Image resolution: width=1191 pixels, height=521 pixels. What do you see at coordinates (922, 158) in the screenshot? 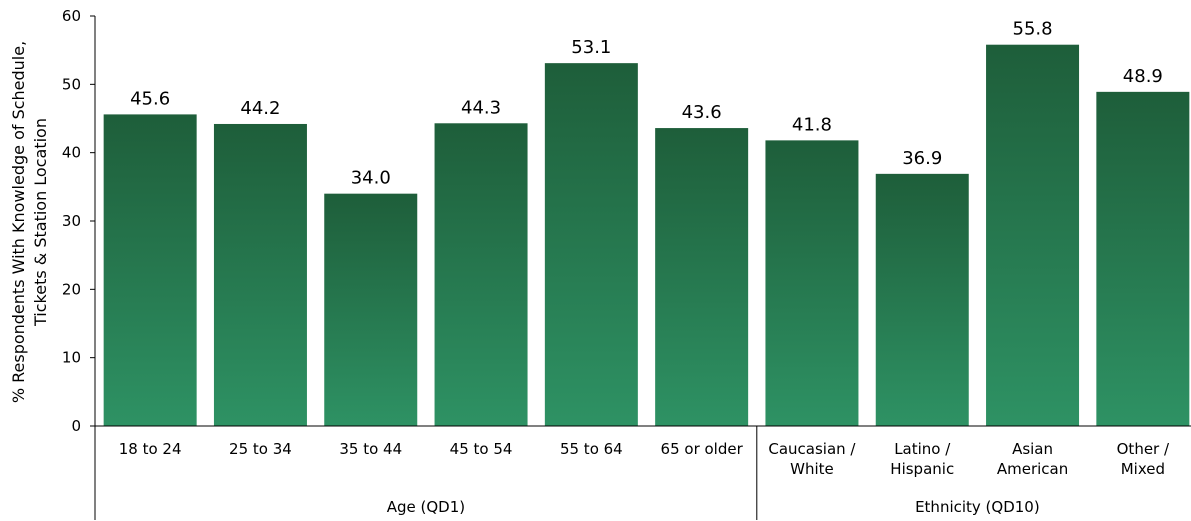
I see `data-label: 36.9` at bounding box center [922, 158].